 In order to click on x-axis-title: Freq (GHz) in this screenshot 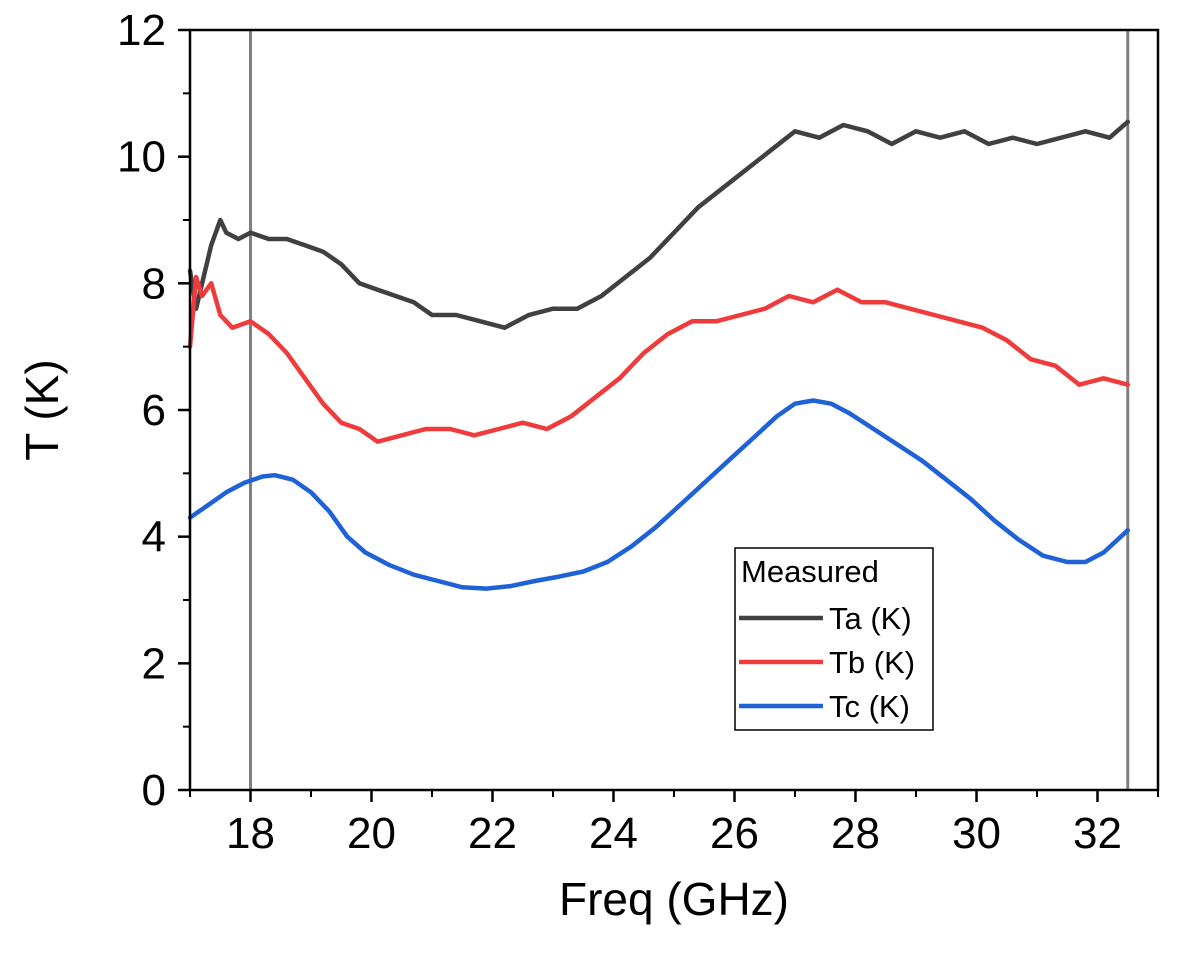, I will do `click(674, 899)`.